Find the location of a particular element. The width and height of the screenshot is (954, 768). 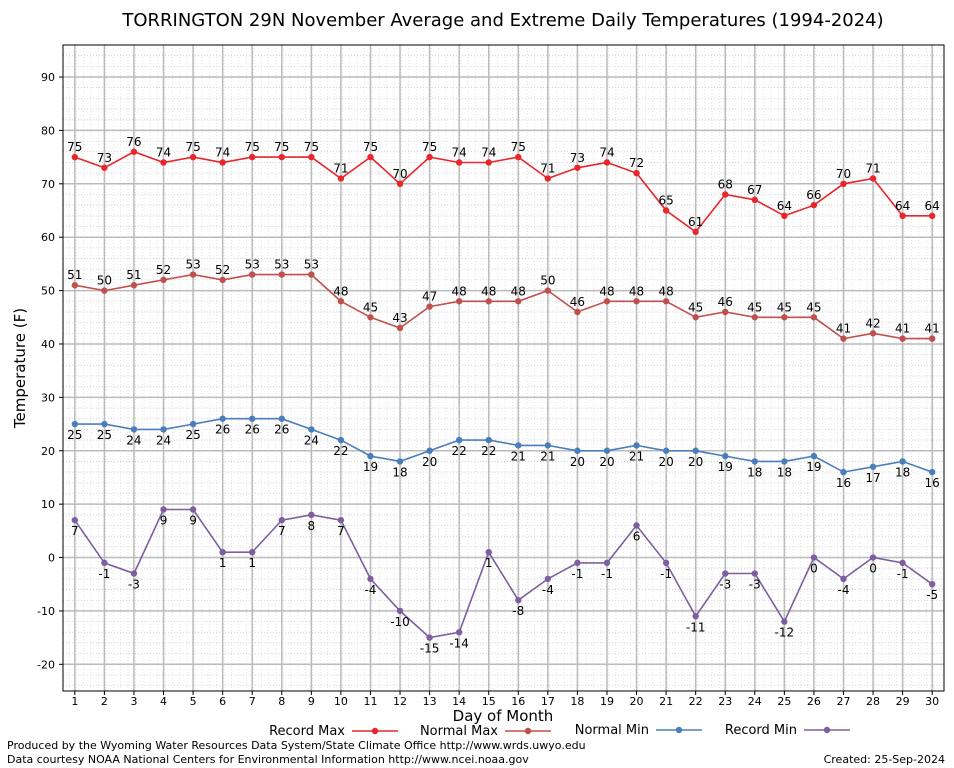

x-tick-label: 26 is located at coordinates (814, 701).